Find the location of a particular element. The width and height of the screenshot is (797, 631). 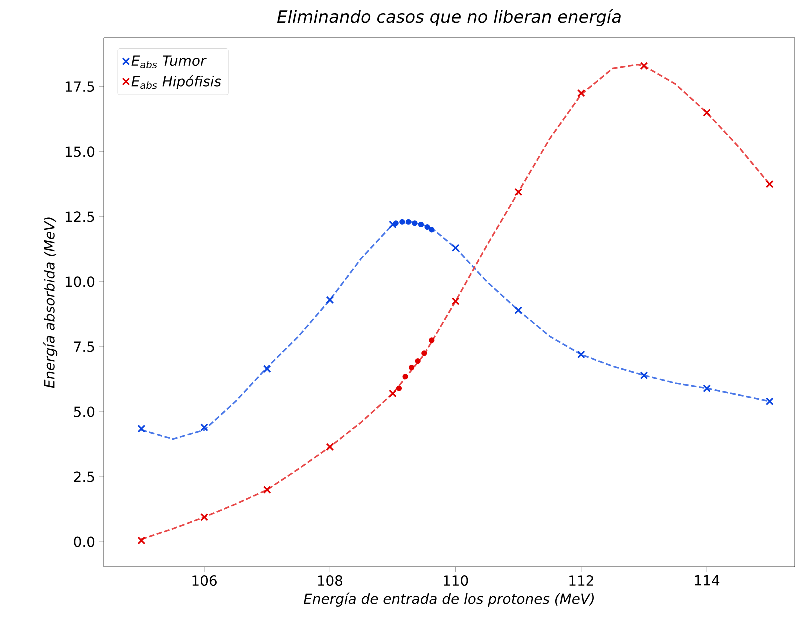

y-tick-label: 2.5 is located at coordinates (84, 477).